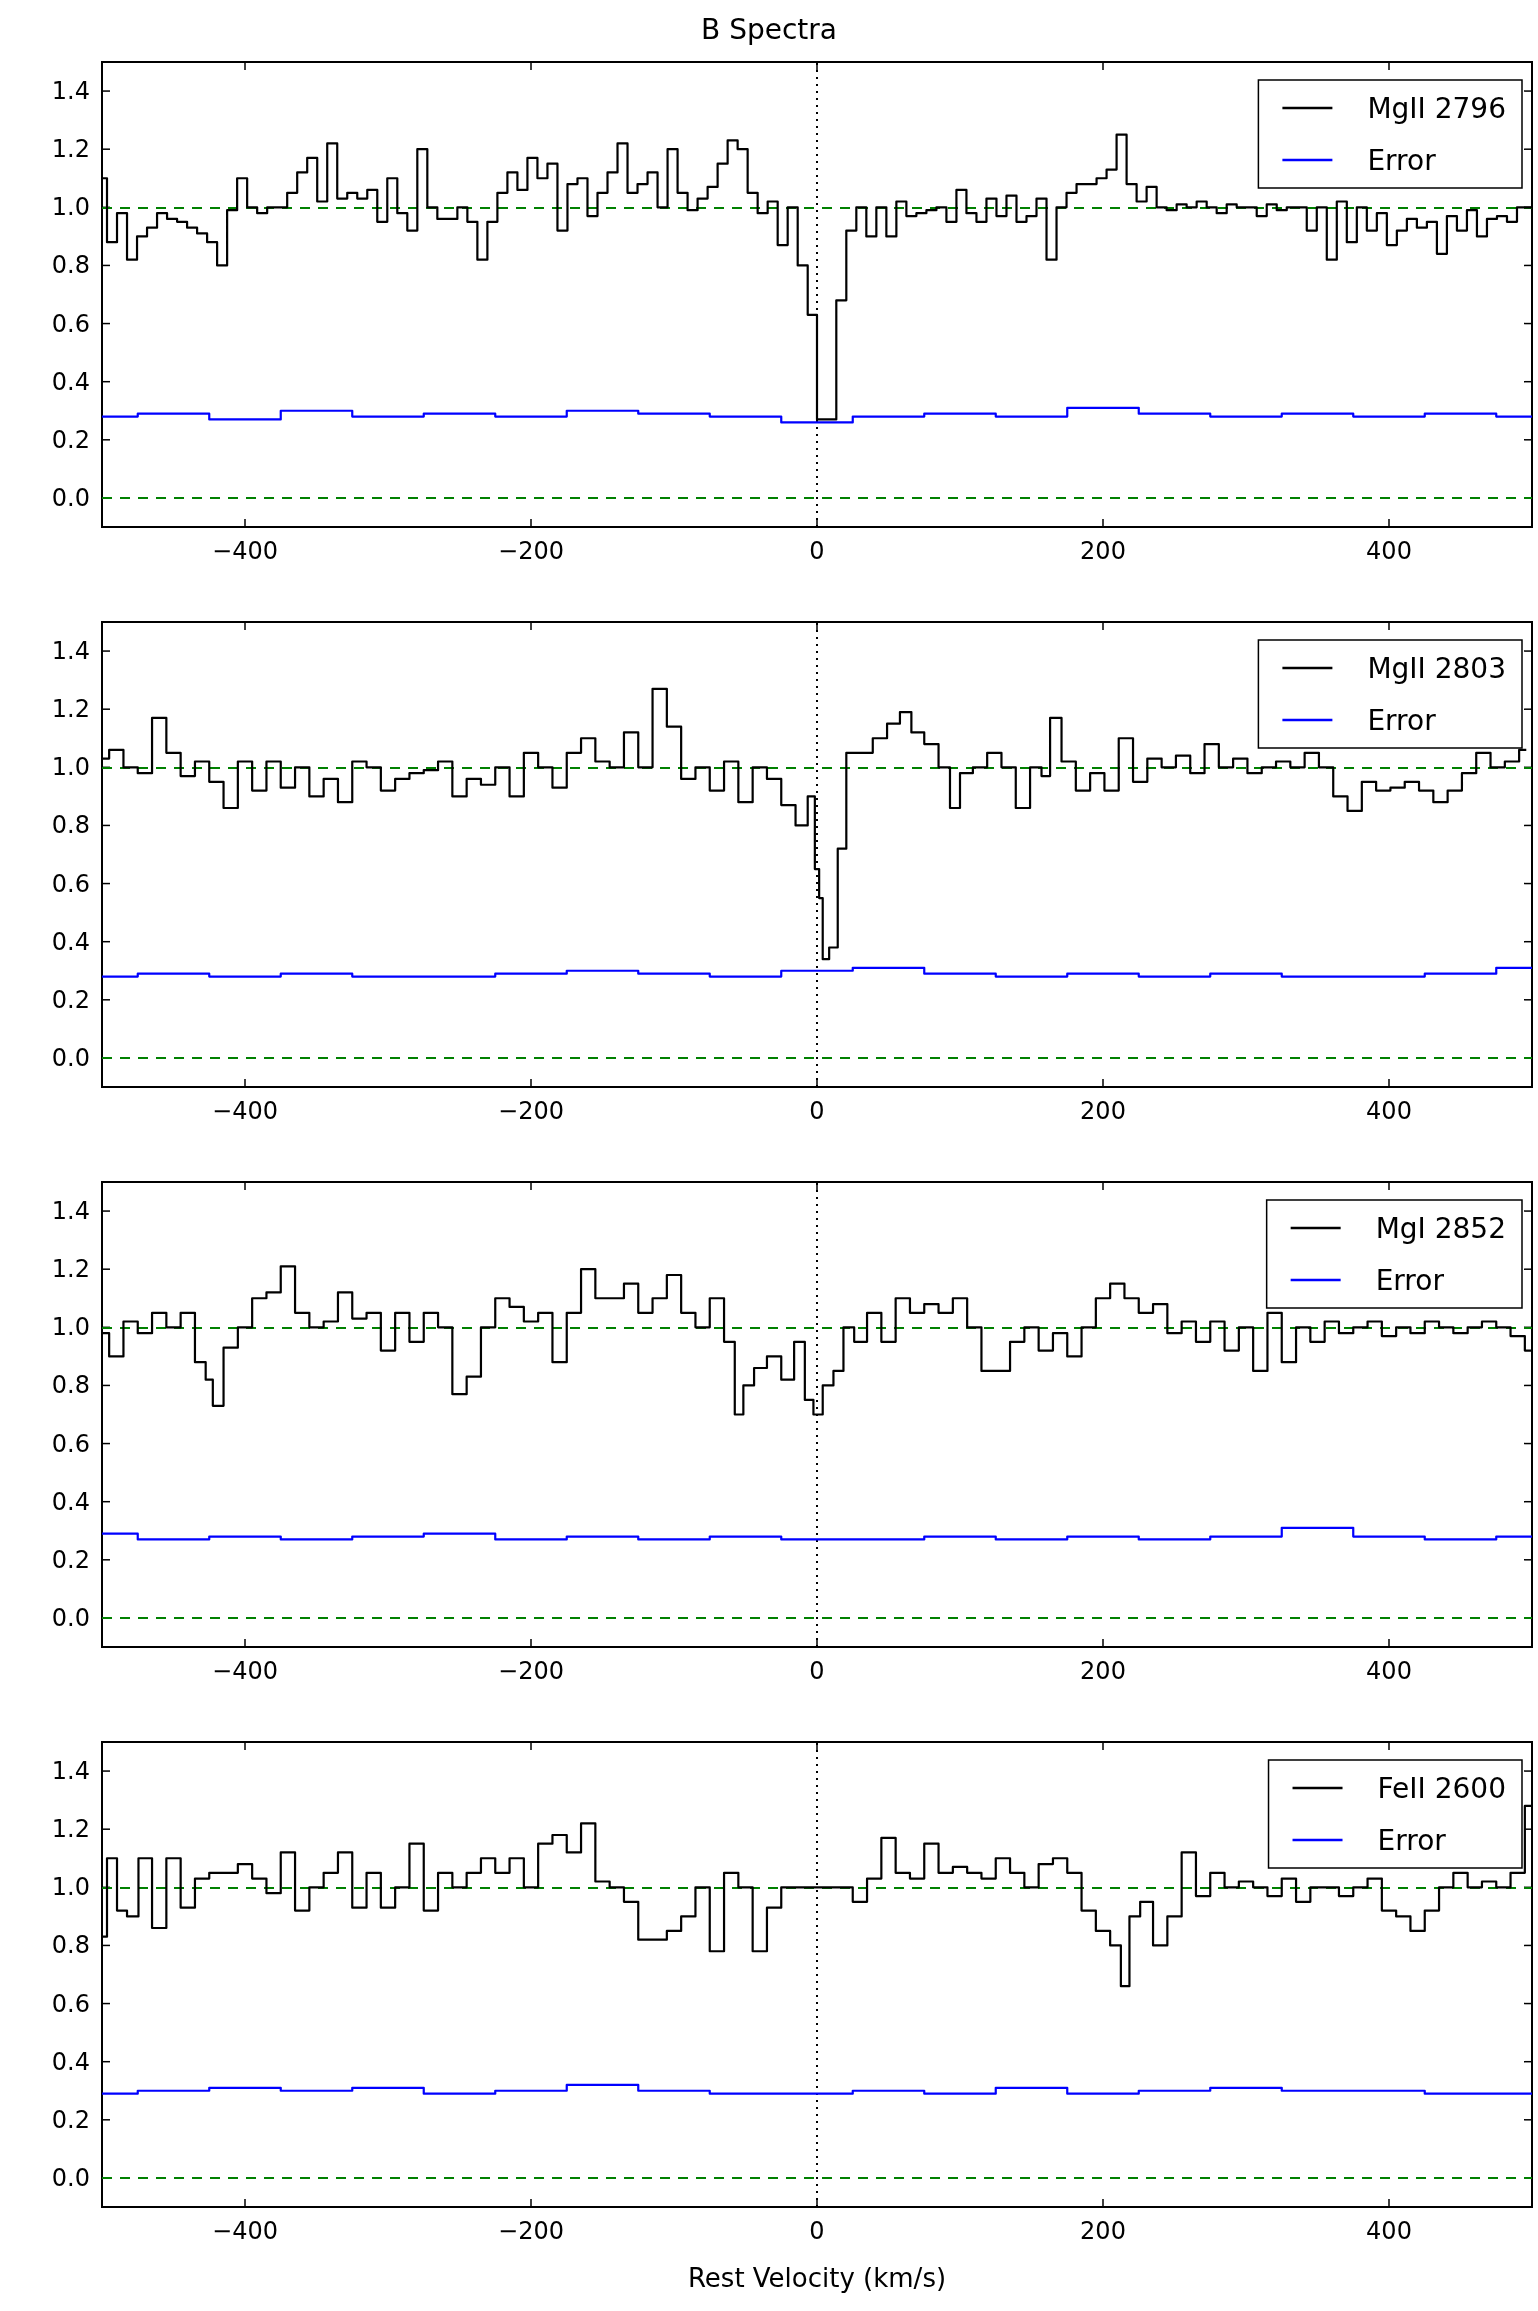 This screenshot has height=2311, width=1538. Describe the element at coordinates (1436, 668) in the screenshot. I see `legend-label: MgII 2803` at that location.